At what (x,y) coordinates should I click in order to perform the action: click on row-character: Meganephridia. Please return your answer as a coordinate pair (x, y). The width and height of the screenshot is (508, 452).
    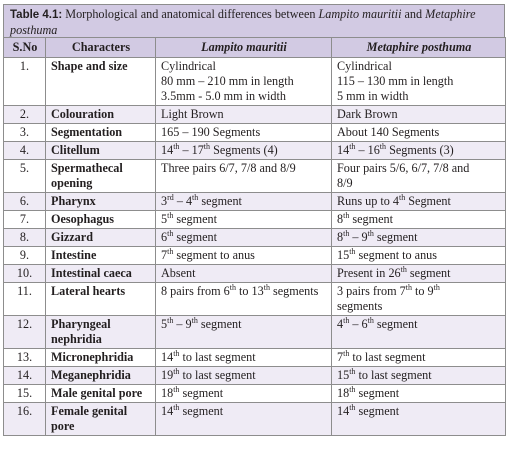
    Looking at the image, I should click on (100, 375).